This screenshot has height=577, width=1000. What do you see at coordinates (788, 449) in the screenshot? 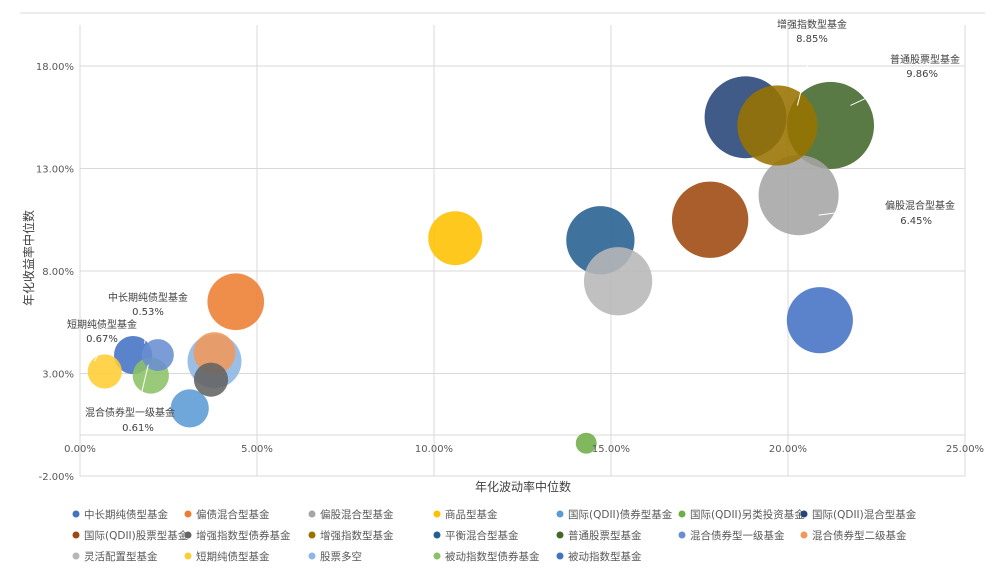
I see `x-tick-label: 20.00%` at bounding box center [788, 449].